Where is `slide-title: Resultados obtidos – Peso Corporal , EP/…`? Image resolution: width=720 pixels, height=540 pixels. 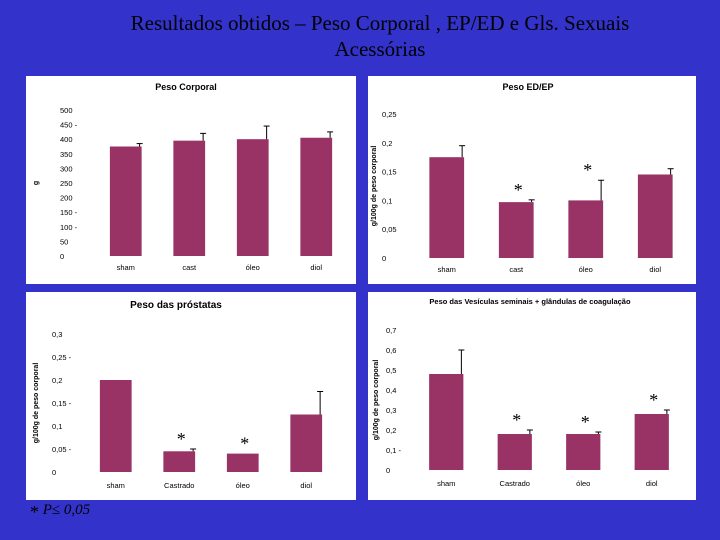
slide-title: Resultados obtidos – Peso Corporal , EP/… is located at coordinates (380, 36).